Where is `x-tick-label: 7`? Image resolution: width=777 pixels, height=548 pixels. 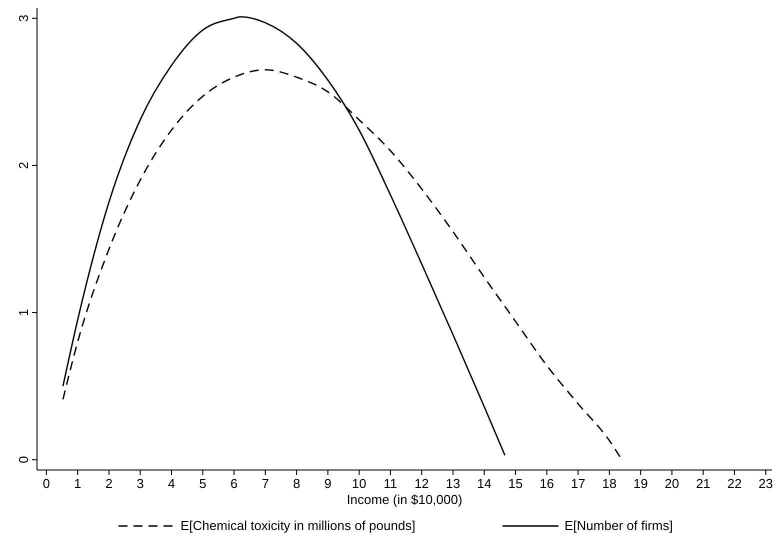 x-tick-label: 7 is located at coordinates (265, 483).